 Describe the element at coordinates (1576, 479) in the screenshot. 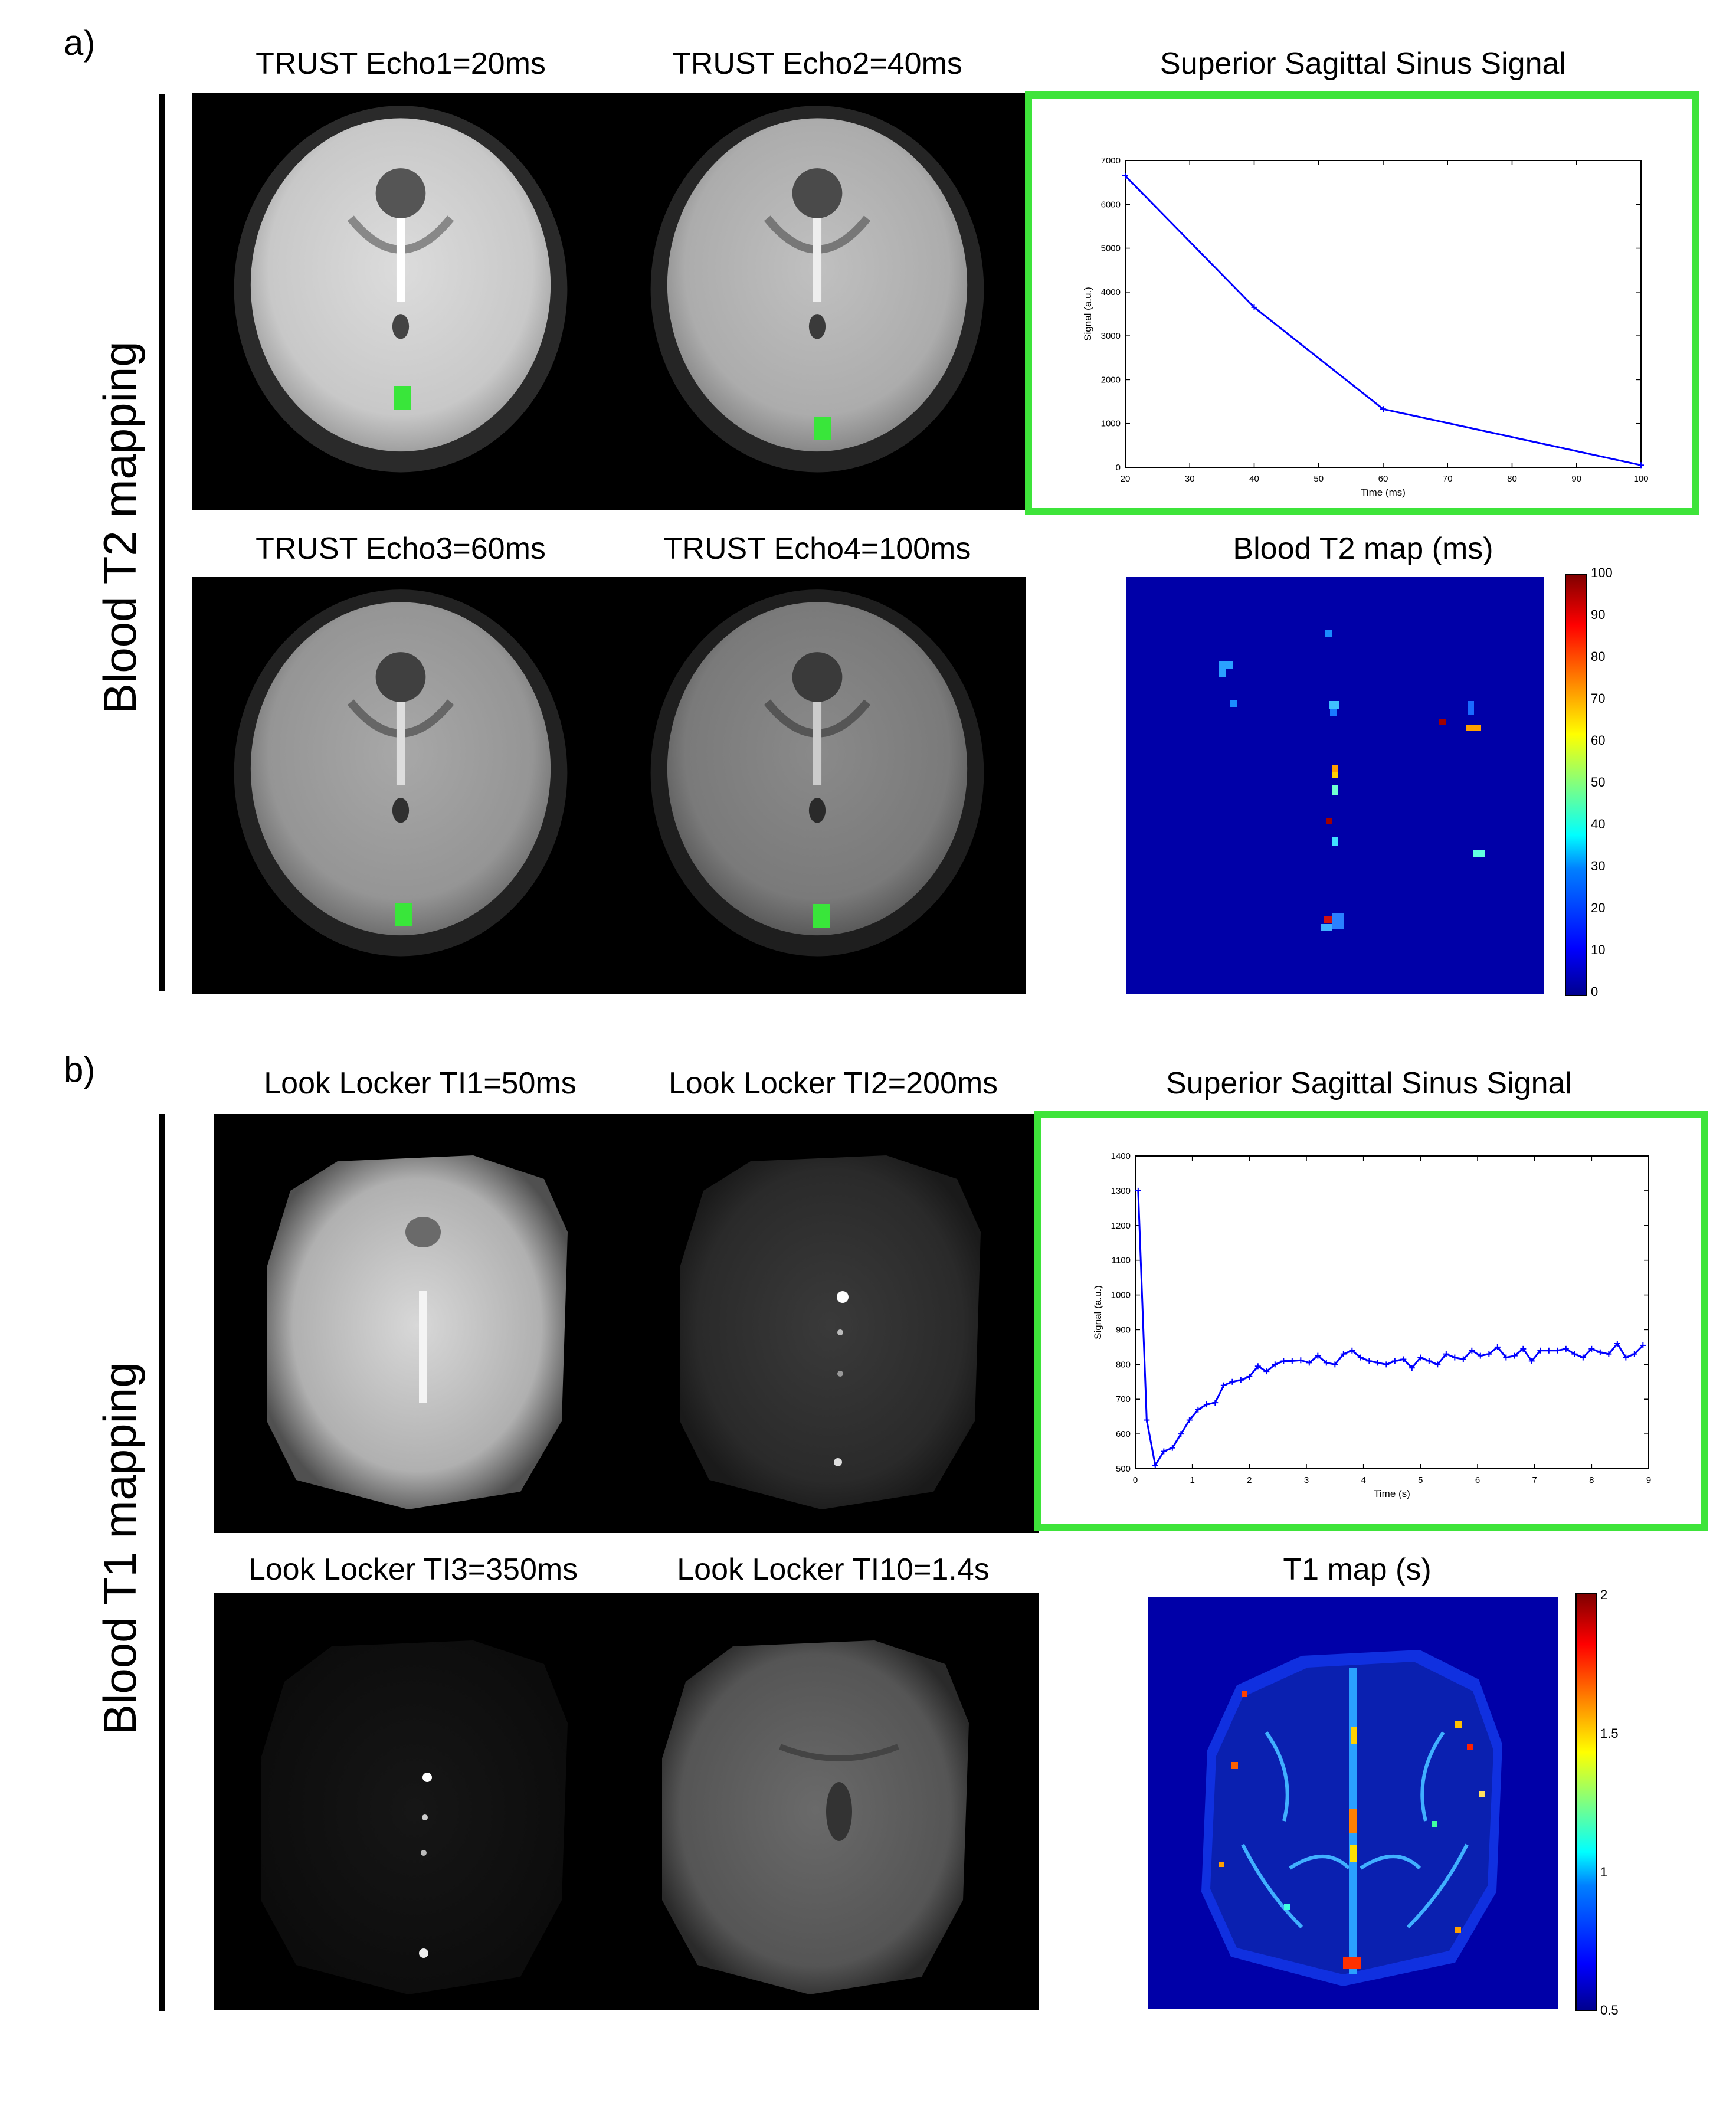

I see `x-tick-label: 90` at that location.